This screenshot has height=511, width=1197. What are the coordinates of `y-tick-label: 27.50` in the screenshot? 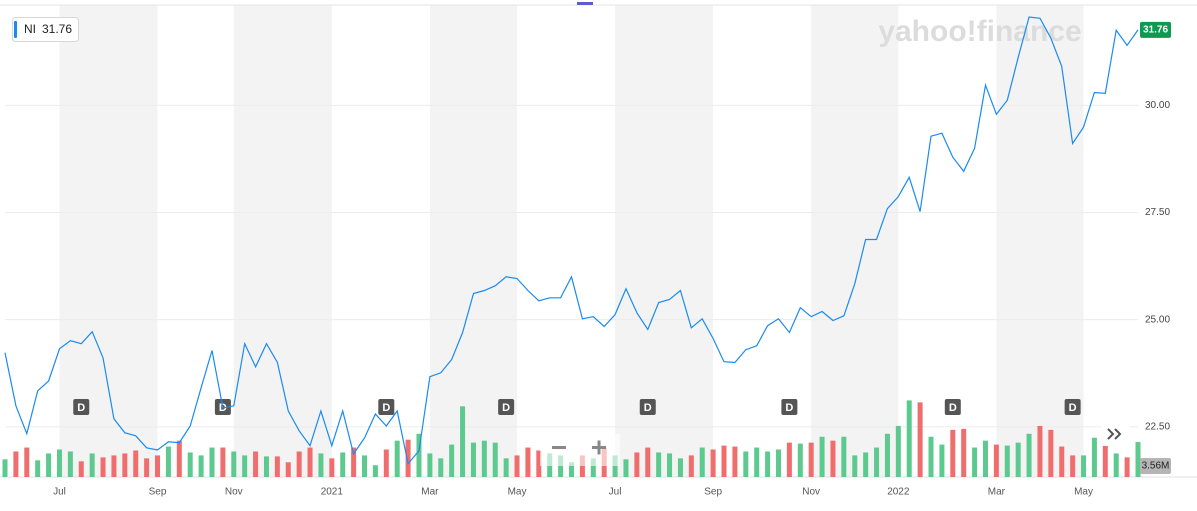 It's located at (1157, 212).